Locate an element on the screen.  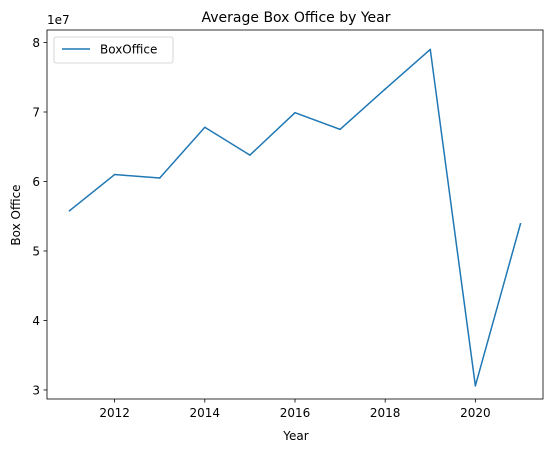
x-tick-label: 2018 is located at coordinates (385, 413).